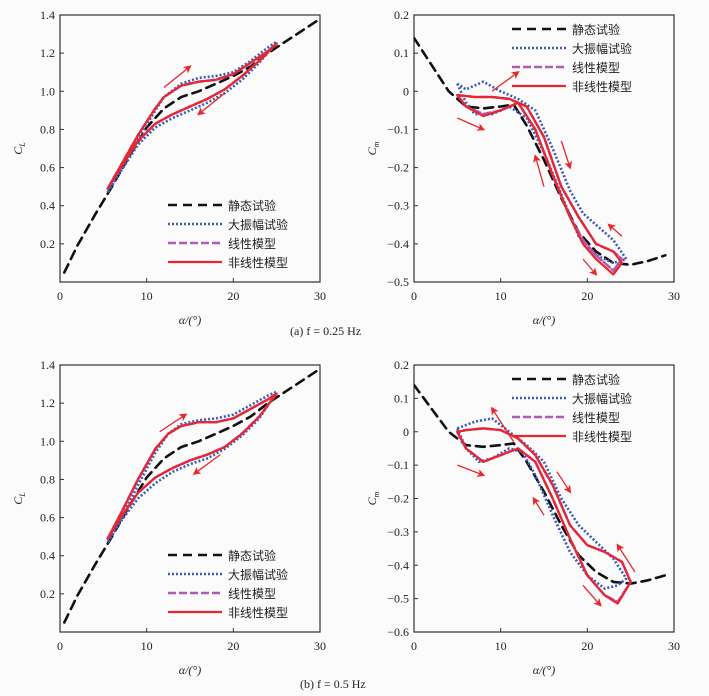 This screenshot has width=709, height=696. Describe the element at coordinates (333, 684) in the screenshot. I see `caption-b: (b) f = 0.5 Hz` at that location.